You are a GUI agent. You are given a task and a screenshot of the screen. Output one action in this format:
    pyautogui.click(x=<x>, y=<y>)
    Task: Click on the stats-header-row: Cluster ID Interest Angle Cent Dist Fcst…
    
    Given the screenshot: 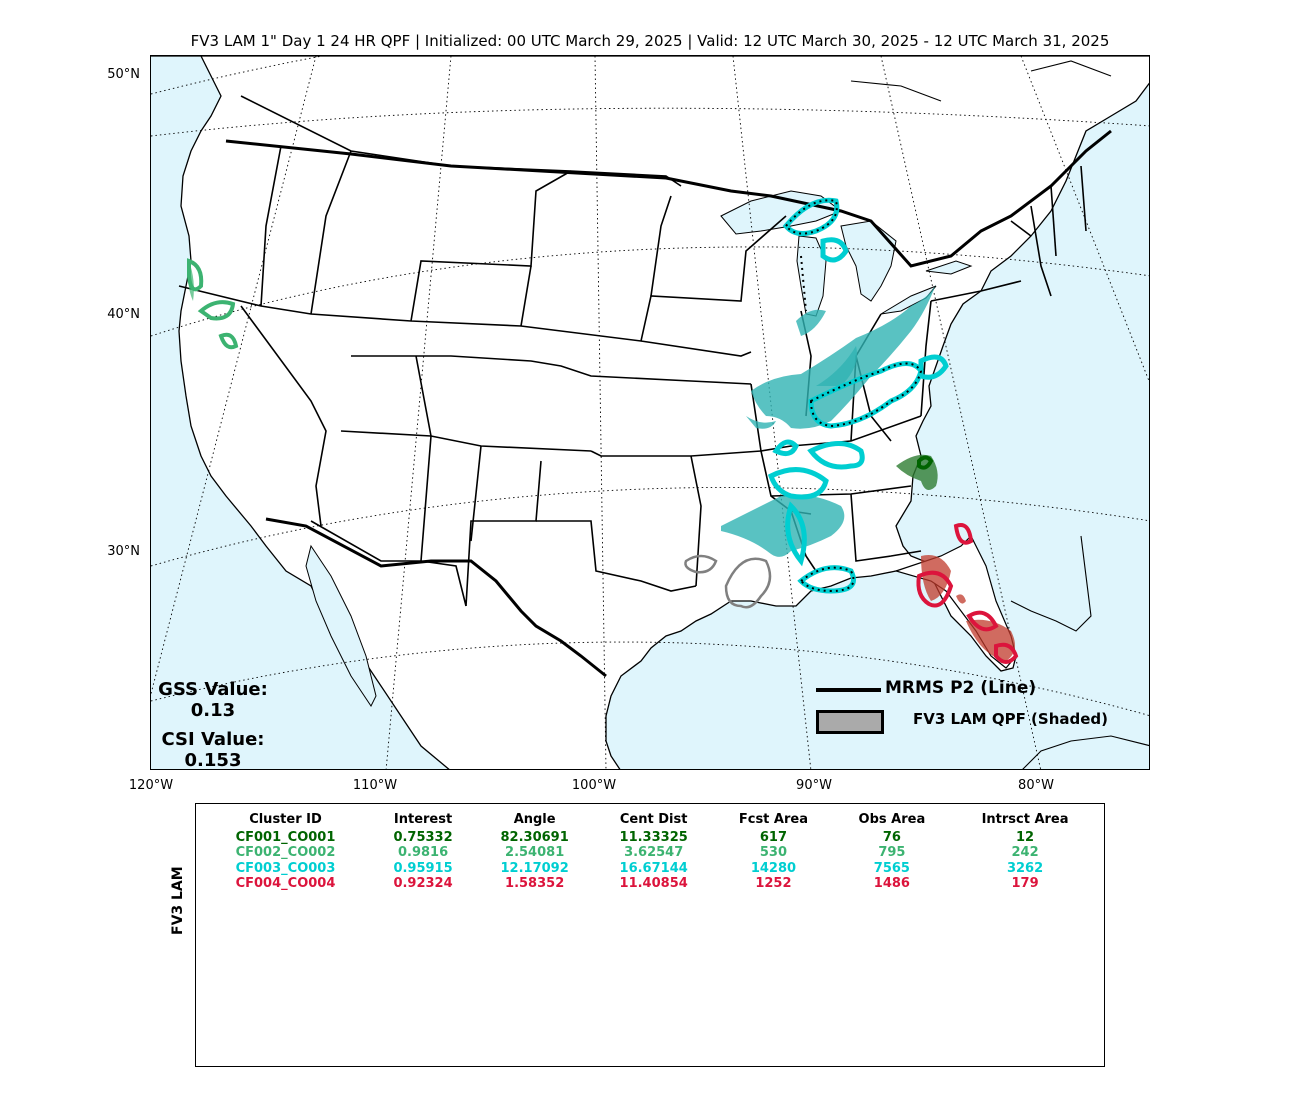 What is the action you would take?
    pyautogui.click(x=650, y=821)
    